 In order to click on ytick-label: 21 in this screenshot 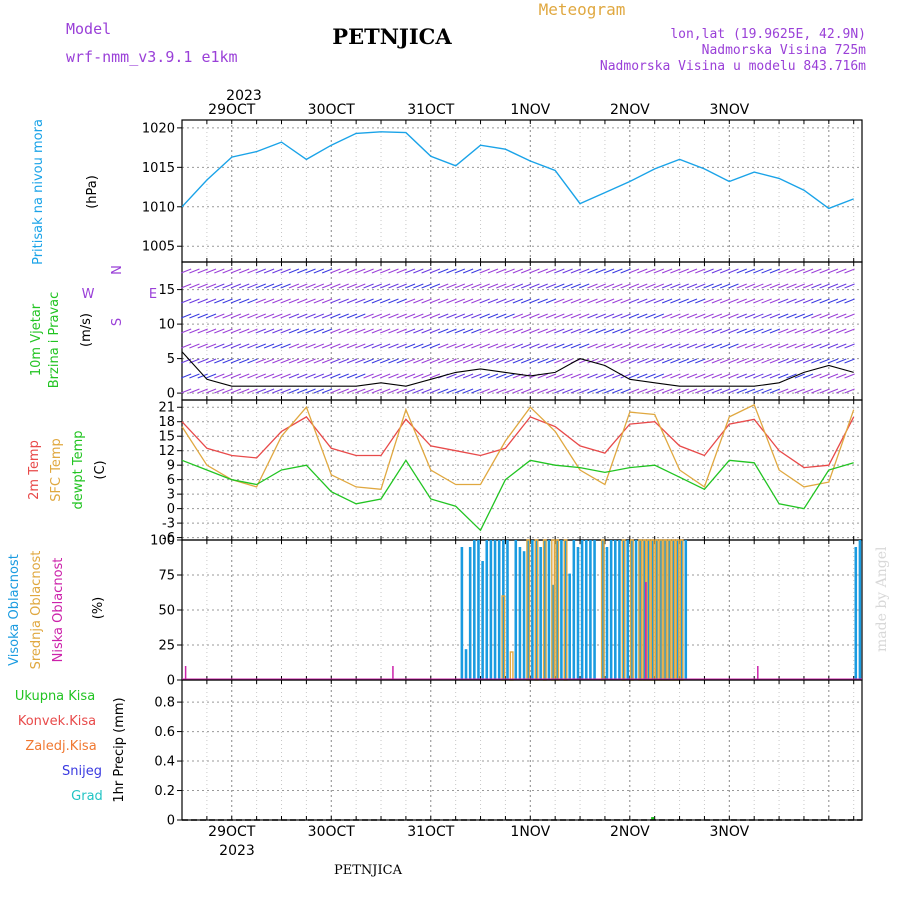, I will do `click(166, 408)`.